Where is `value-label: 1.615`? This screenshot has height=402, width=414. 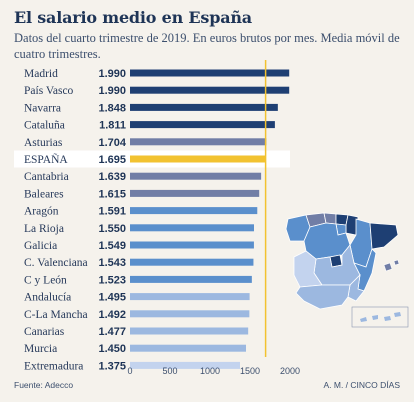
value-label: 1.615 is located at coordinates (112, 194).